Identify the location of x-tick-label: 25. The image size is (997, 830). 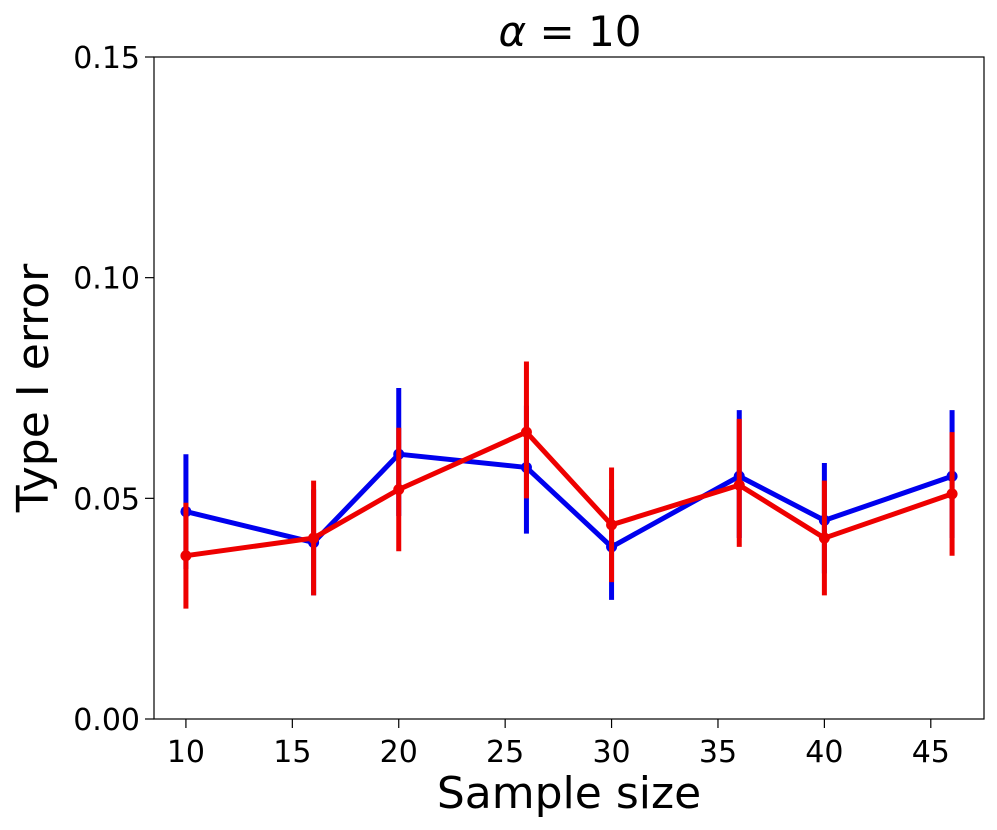
(505, 752).